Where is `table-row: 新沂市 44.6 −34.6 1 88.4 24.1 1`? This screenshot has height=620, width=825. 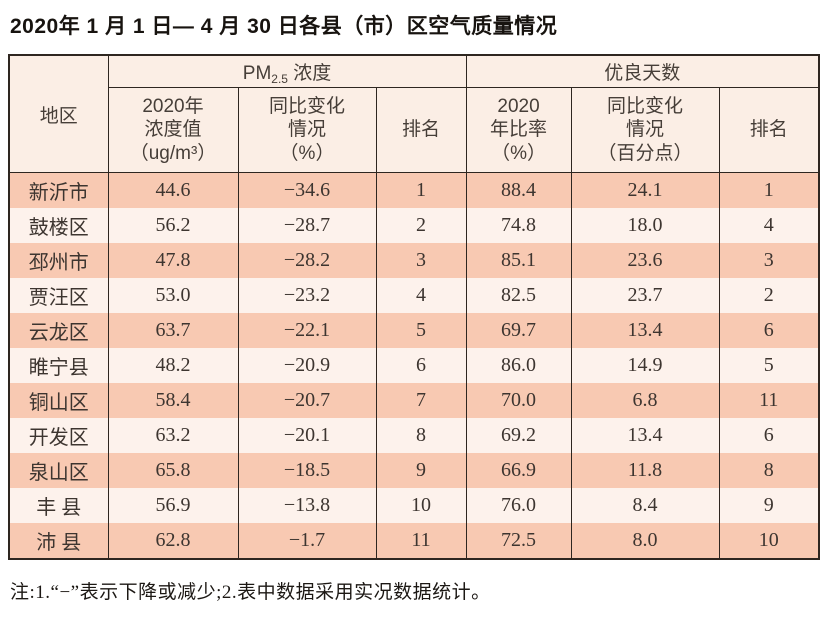 table-row: 新沂市 44.6 −34.6 1 88.4 24.1 1 is located at coordinates (414, 190).